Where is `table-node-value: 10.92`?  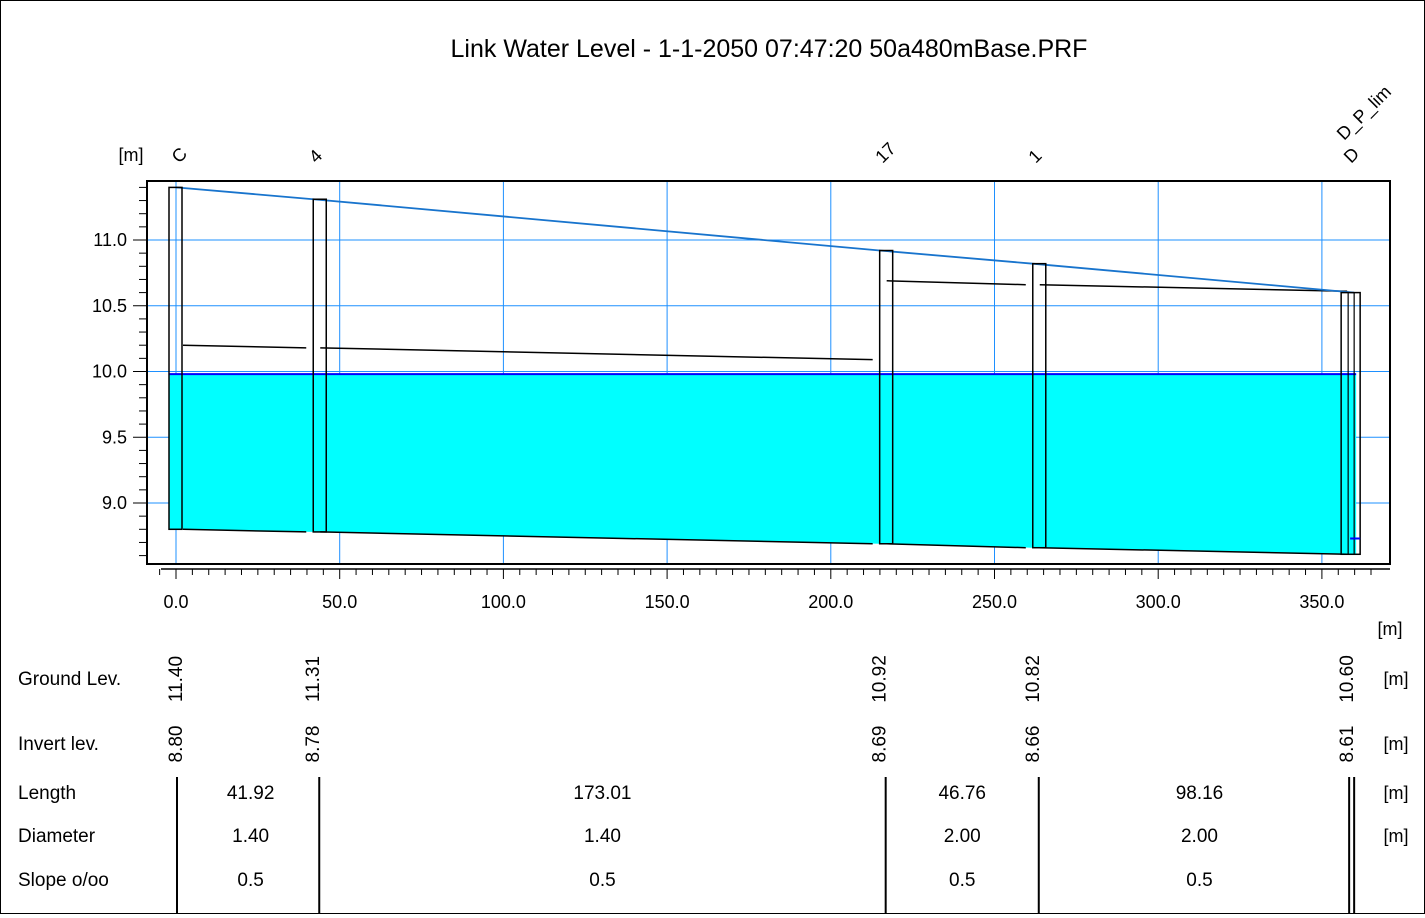
table-node-value: 10.92 is located at coordinates (880, 679).